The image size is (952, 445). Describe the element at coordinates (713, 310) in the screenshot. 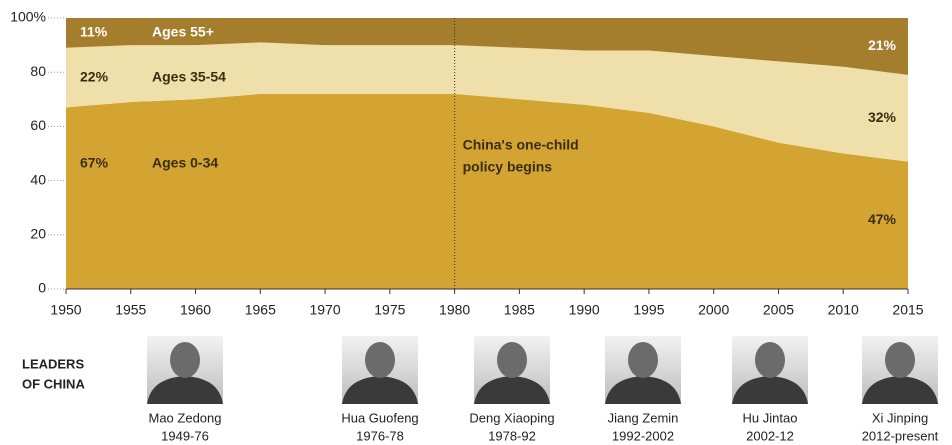

I see `x-tick-label: 2000` at that location.